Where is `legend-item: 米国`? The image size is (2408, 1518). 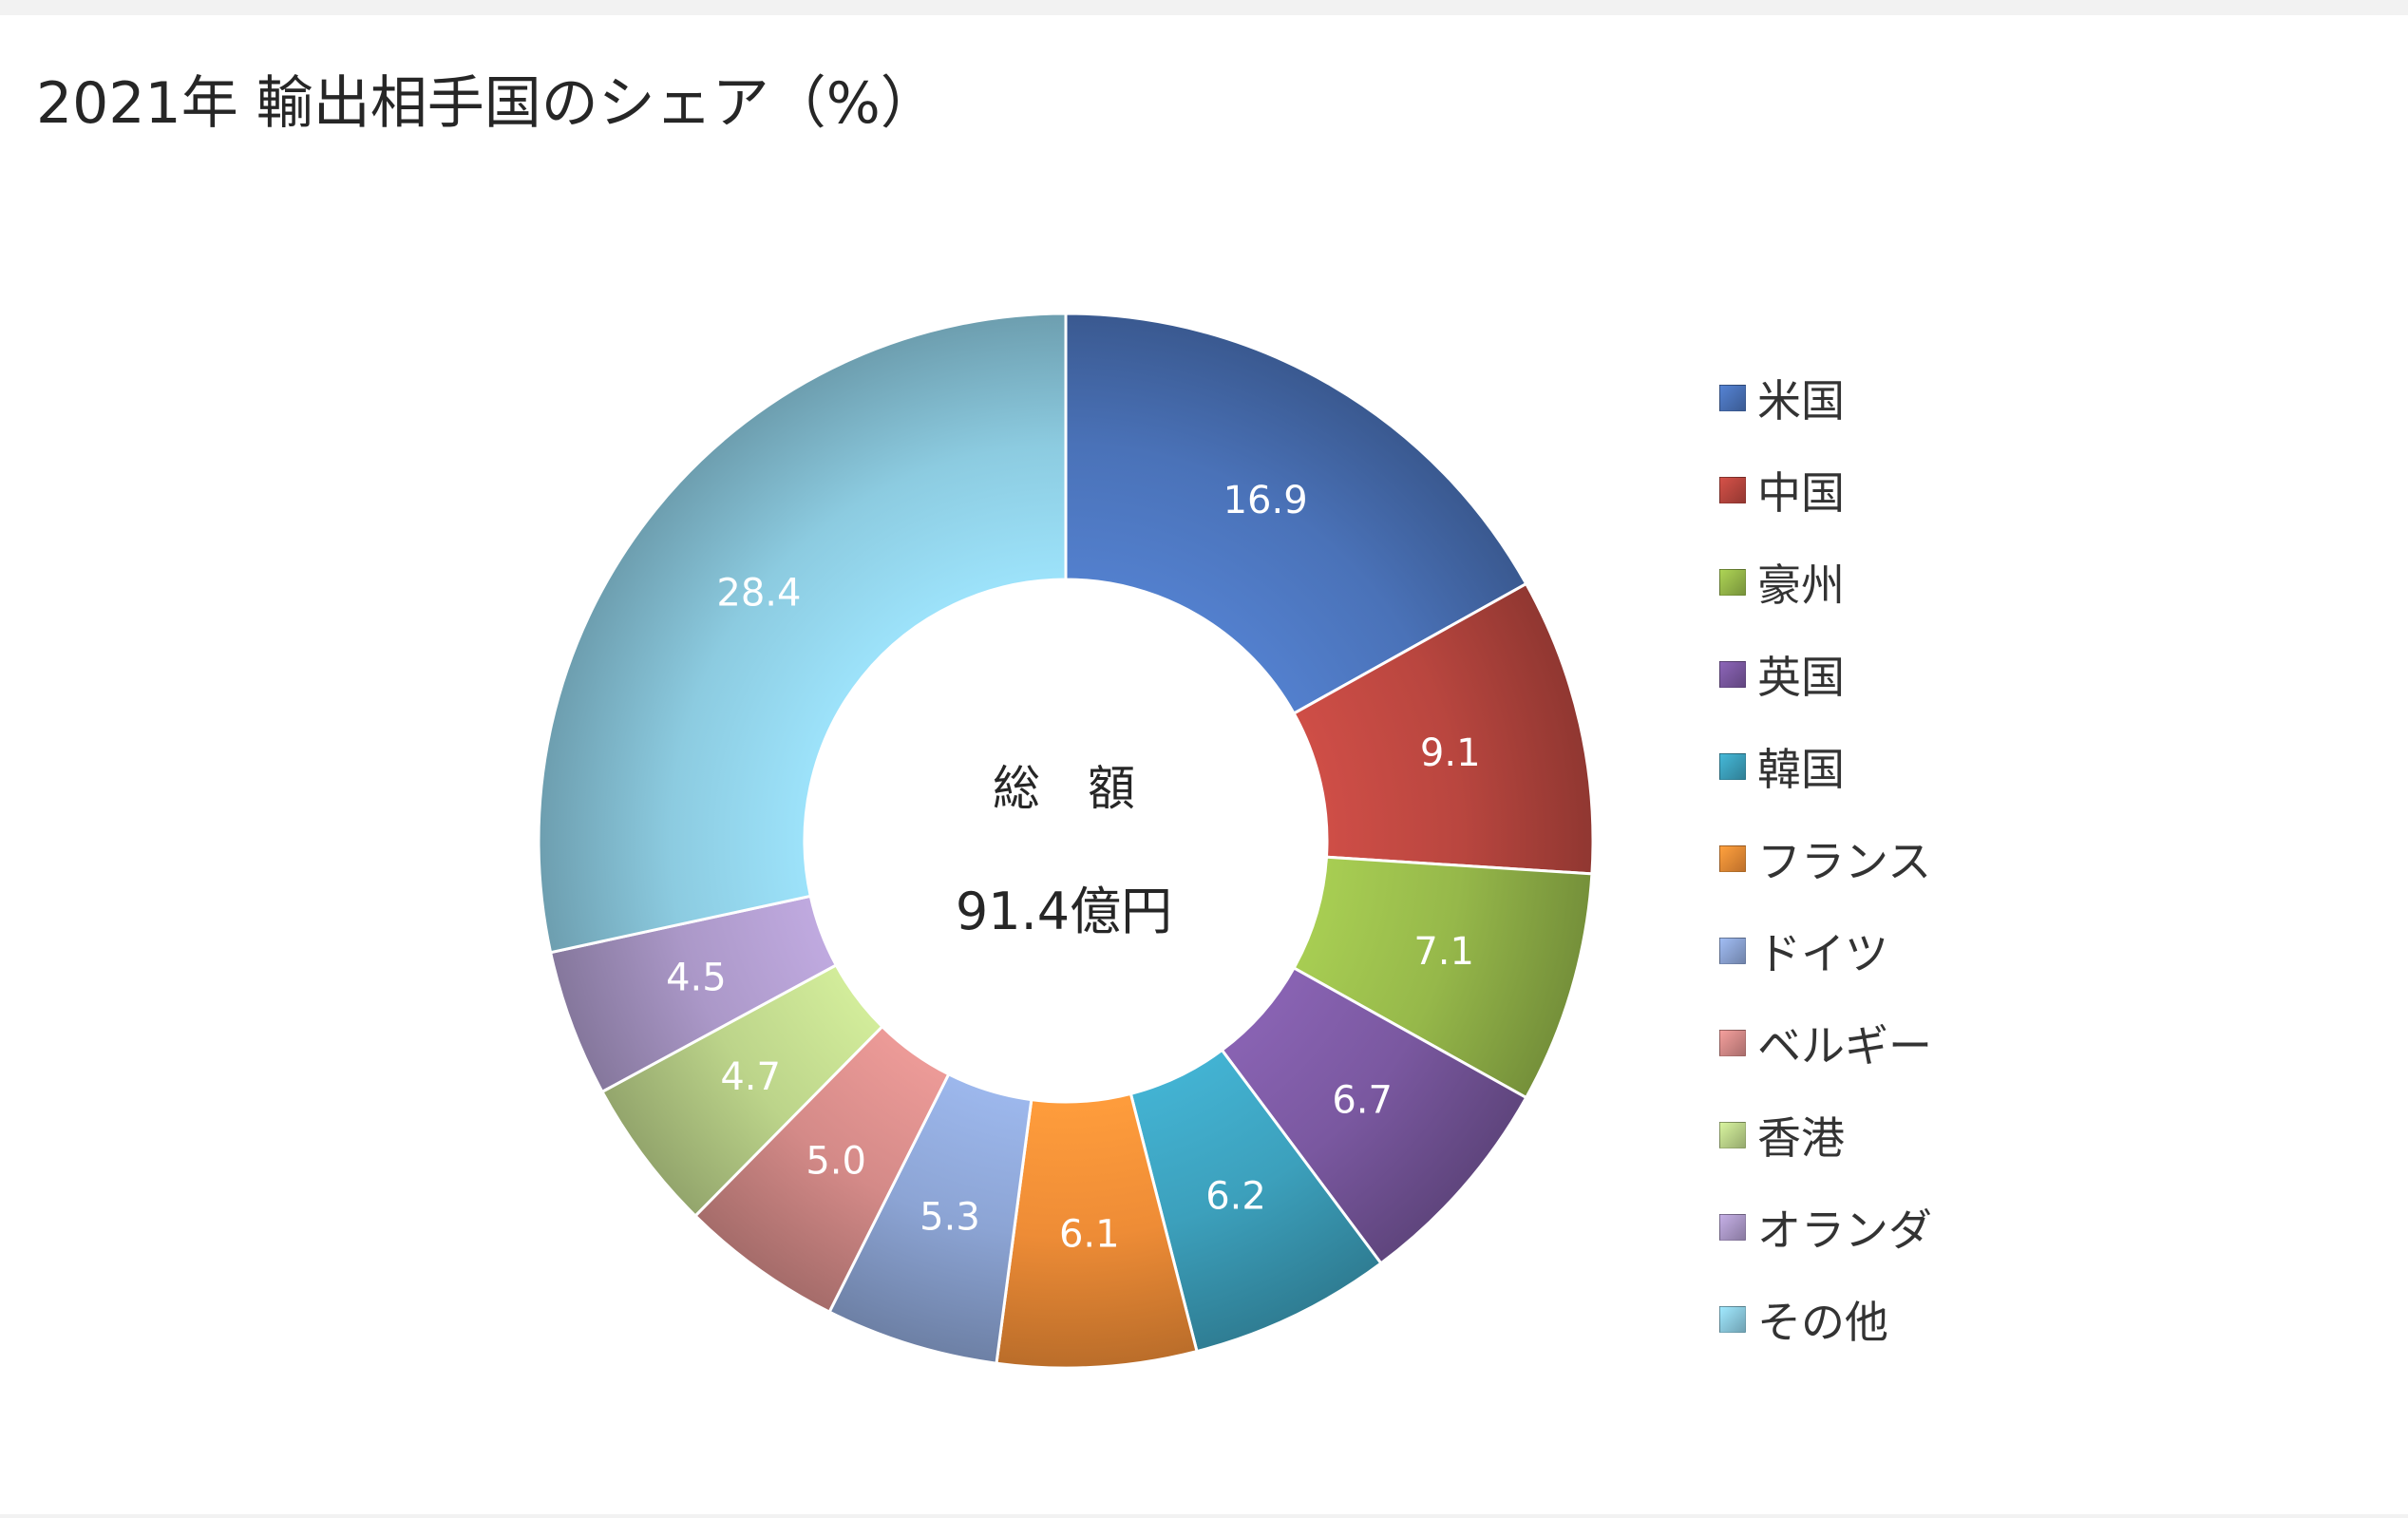 legend-item: 米国 is located at coordinates (1825, 397).